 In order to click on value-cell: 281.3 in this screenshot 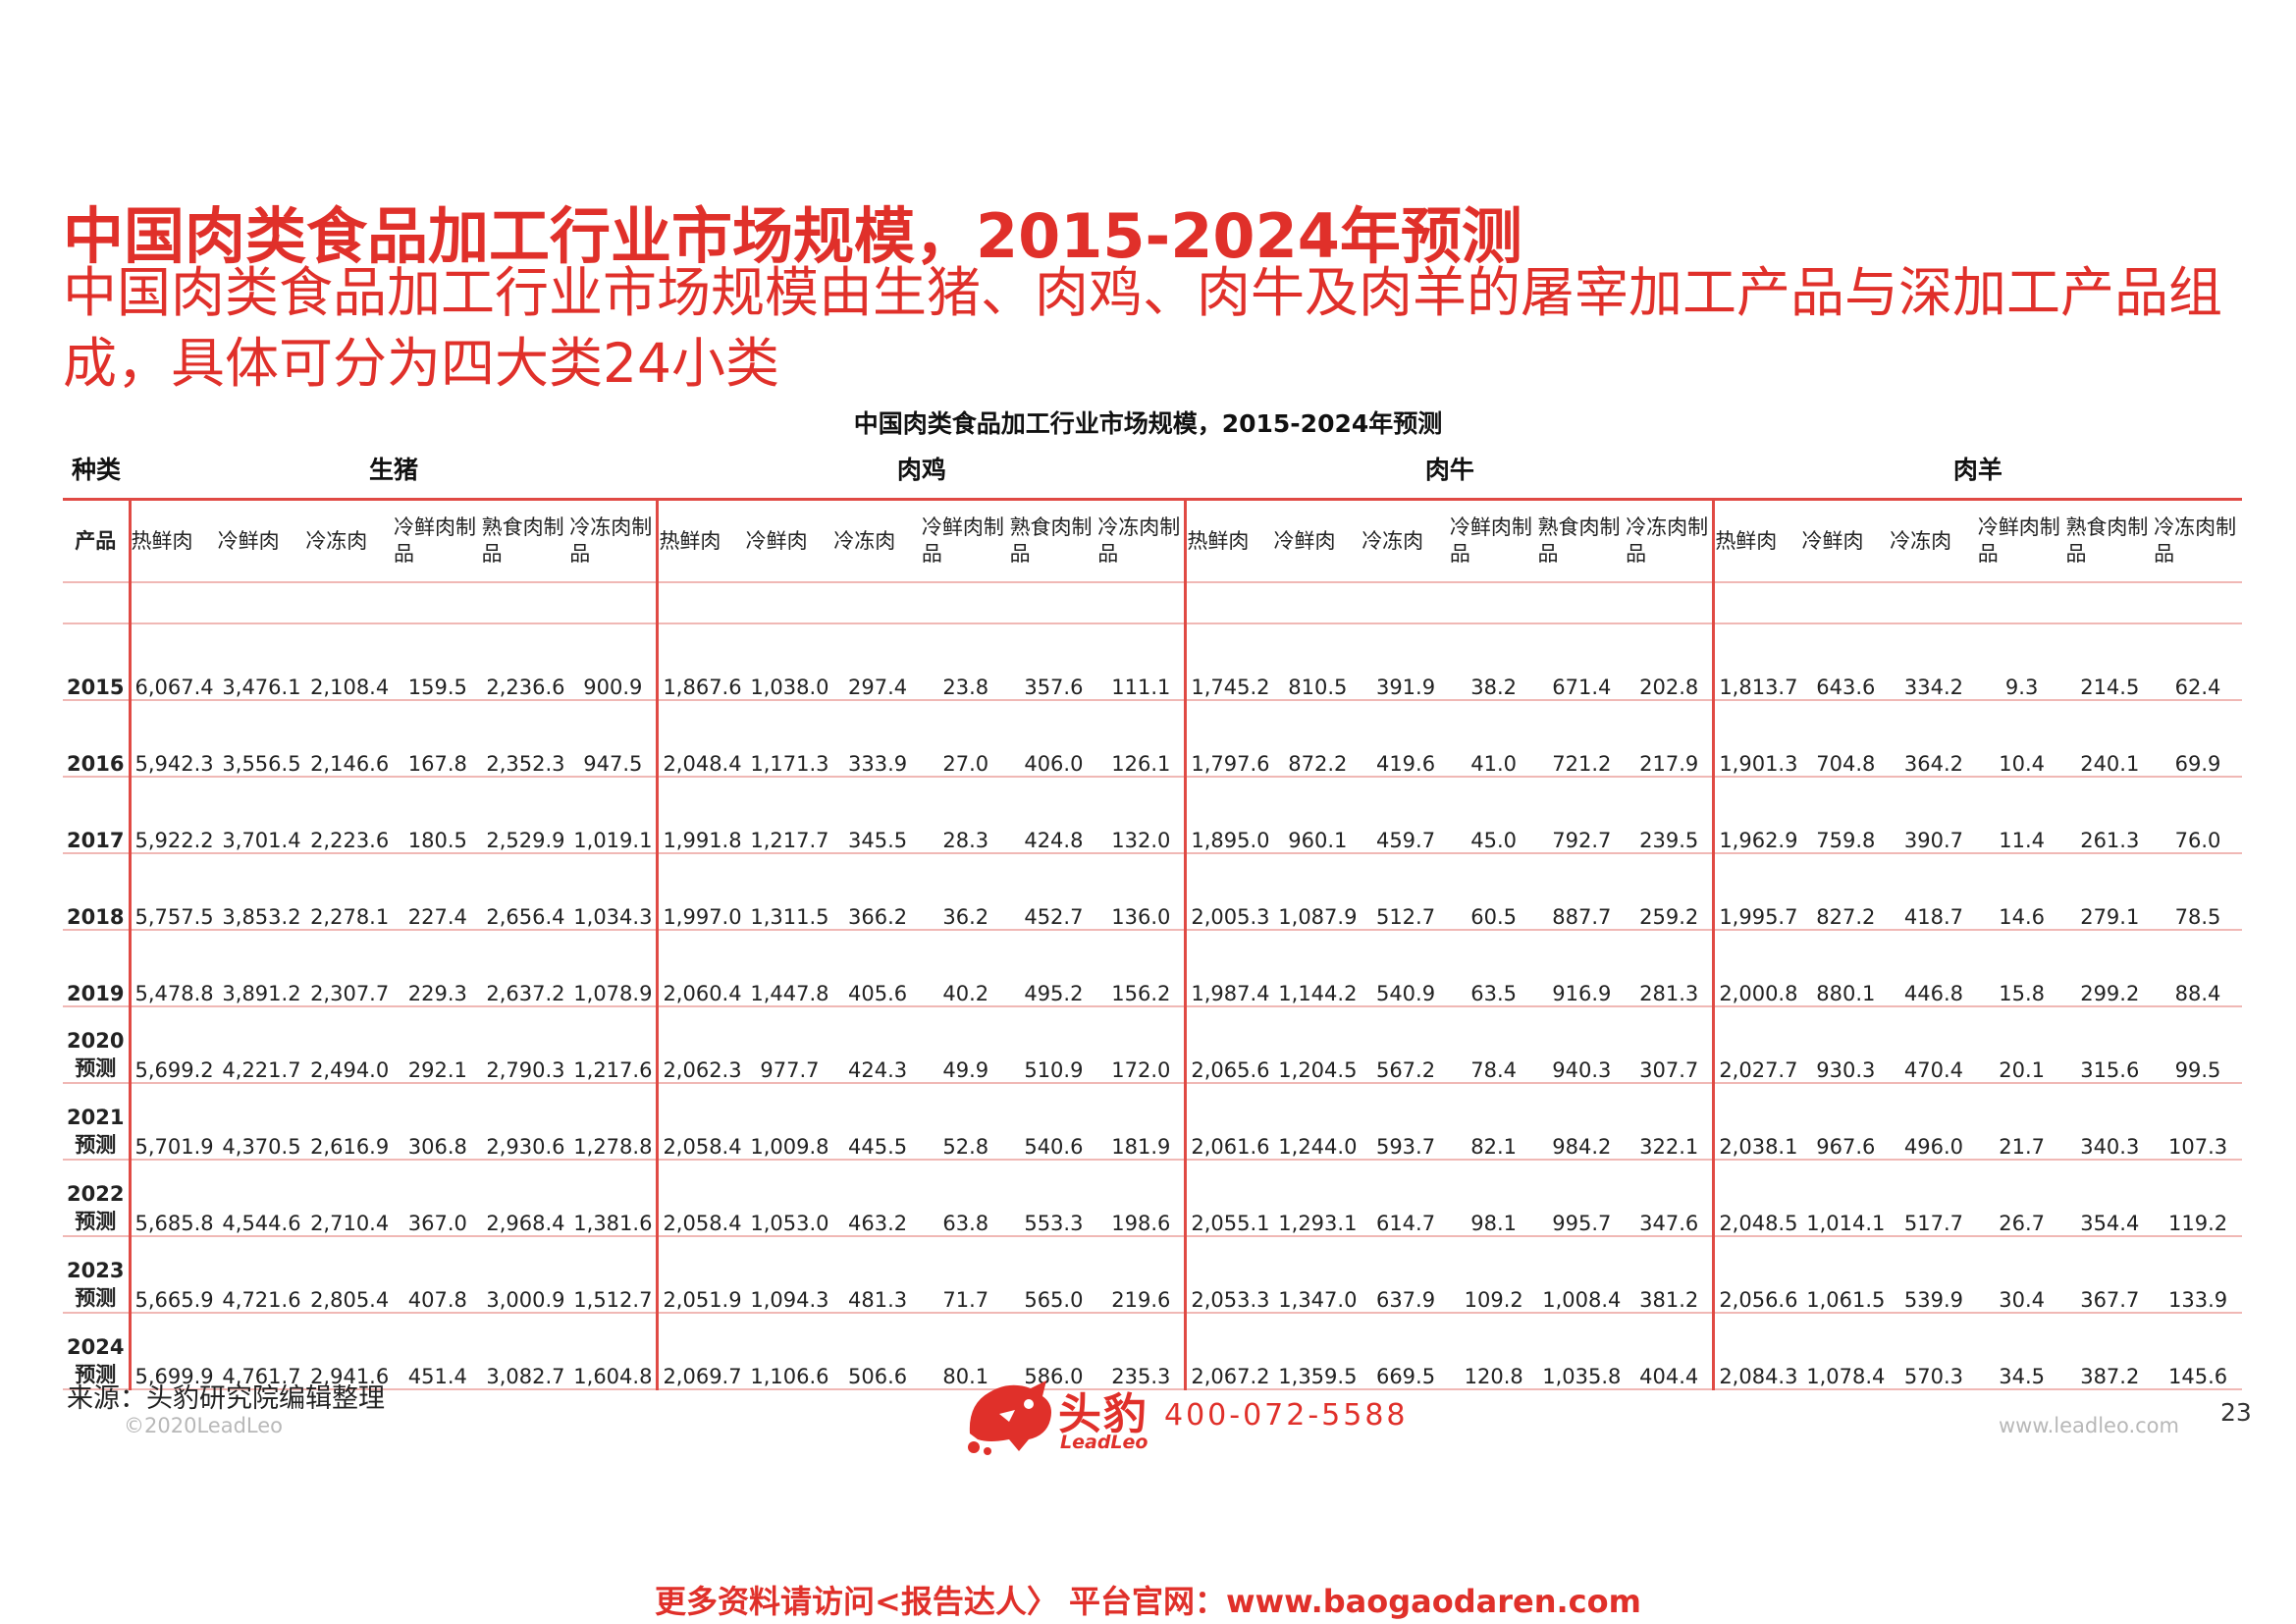, I will do `click(1669, 993)`.